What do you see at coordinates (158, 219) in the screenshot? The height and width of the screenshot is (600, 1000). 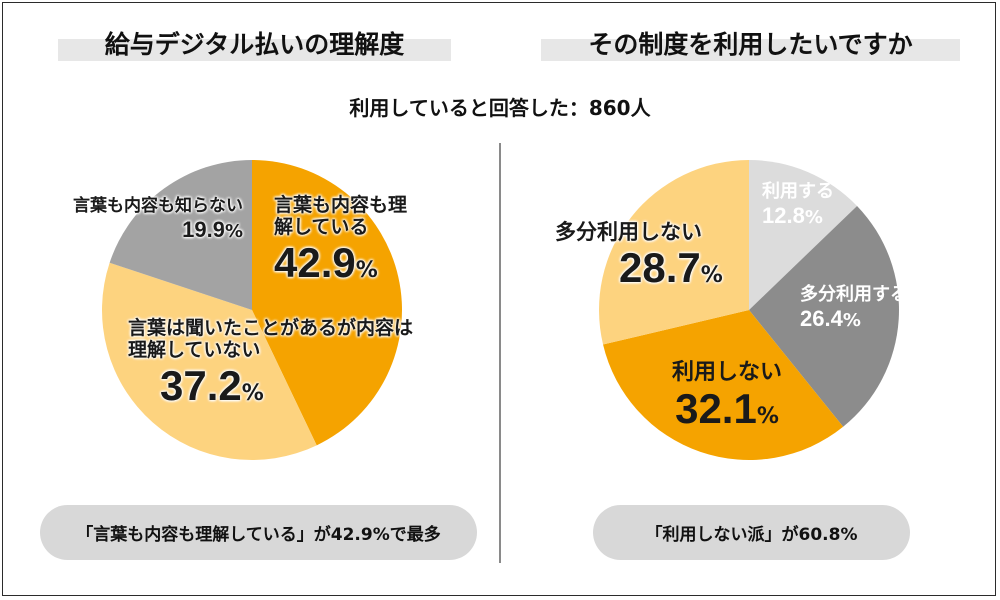 I see `label-know-nothing: 言葉も内容も知らない 19.9%` at bounding box center [158, 219].